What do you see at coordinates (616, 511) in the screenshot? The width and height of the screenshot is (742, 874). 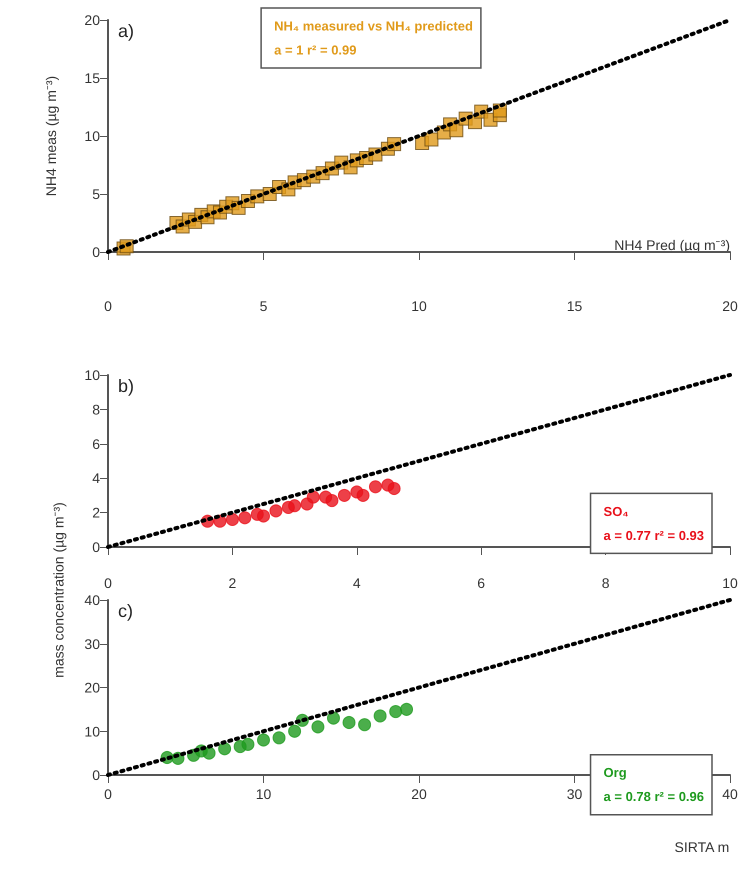 I see `text: SO₄` at bounding box center [616, 511].